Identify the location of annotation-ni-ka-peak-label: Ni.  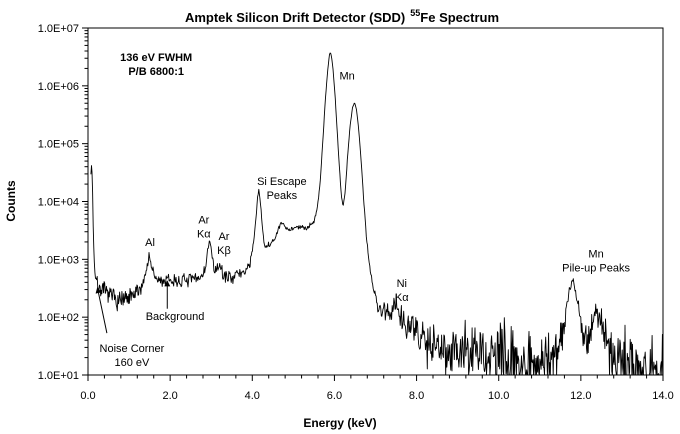
(402, 284).